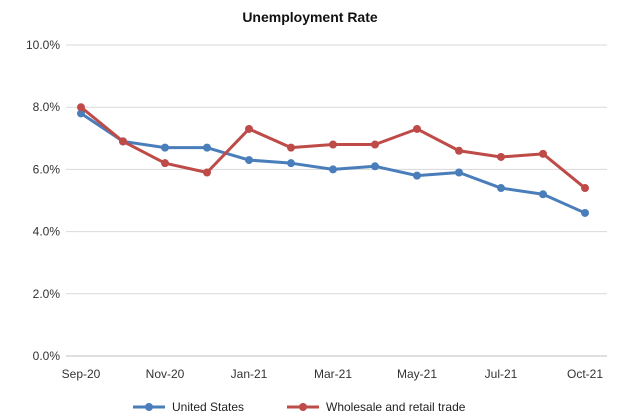  Describe the element at coordinates (47, 107) in the screenshot. I see `y-tick-label: 8.0%` at that location.